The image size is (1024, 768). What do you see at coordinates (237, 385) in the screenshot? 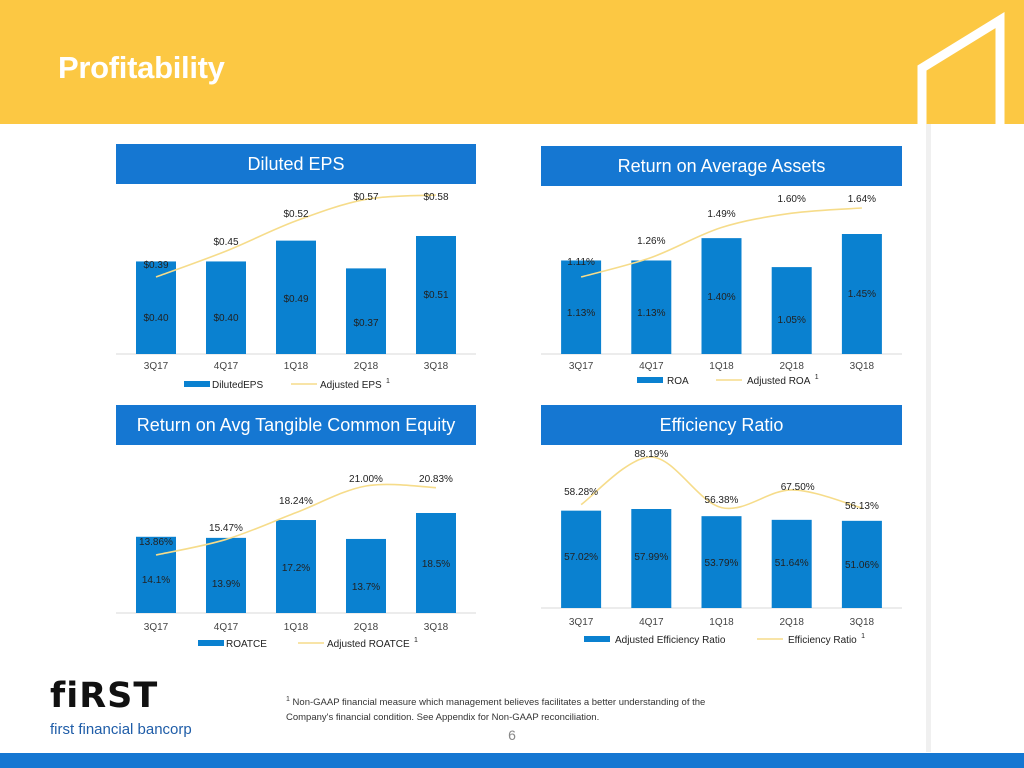
I see `legend-label: DilutedEPS` at bounding box center [237, 385].